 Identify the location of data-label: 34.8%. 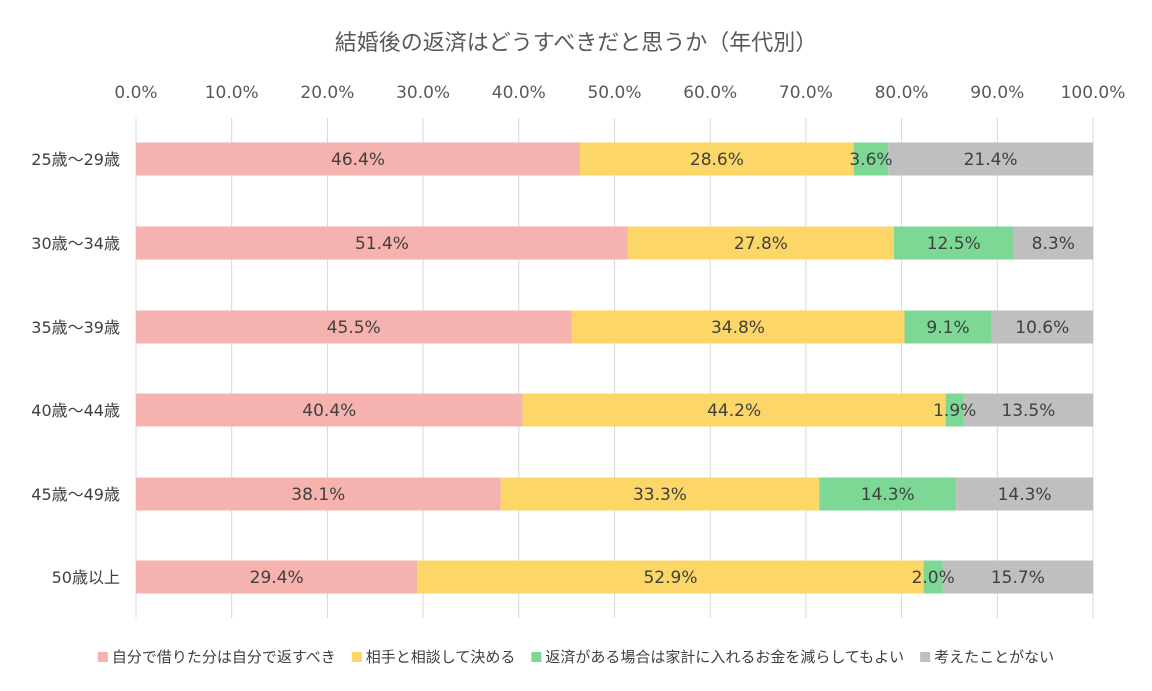
(738, 328).